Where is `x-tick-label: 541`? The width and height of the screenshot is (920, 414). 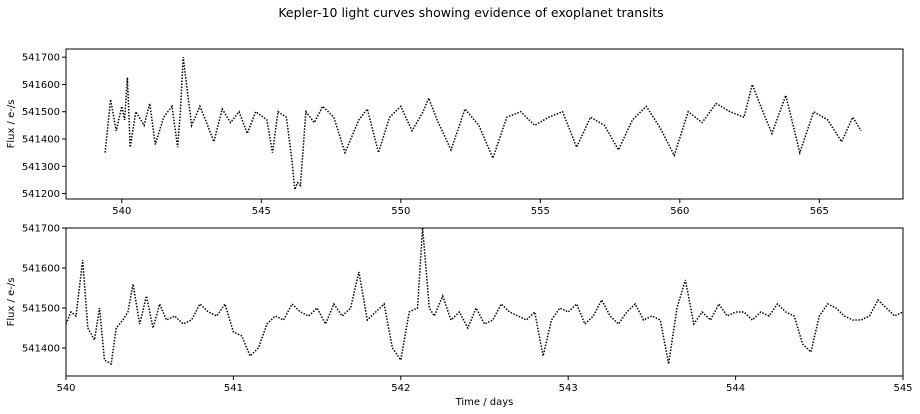 x-tick-label: 541 is located at coordinates (233, 388).